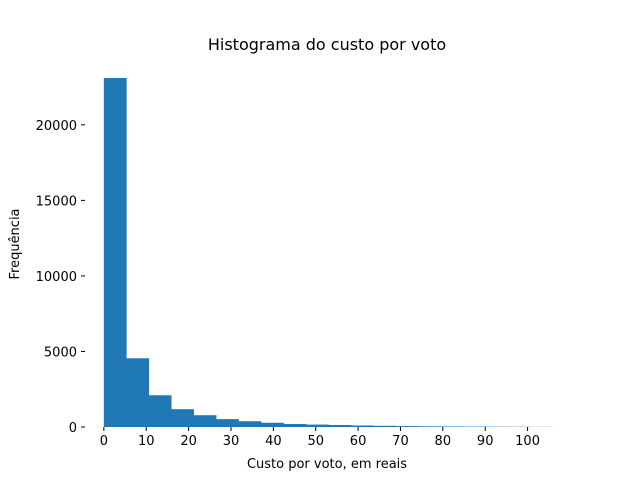  What do you see at coordinates (400, 441) in the screenshot?
I see `x-tick-label: 70` at bounding box center [400, 441].